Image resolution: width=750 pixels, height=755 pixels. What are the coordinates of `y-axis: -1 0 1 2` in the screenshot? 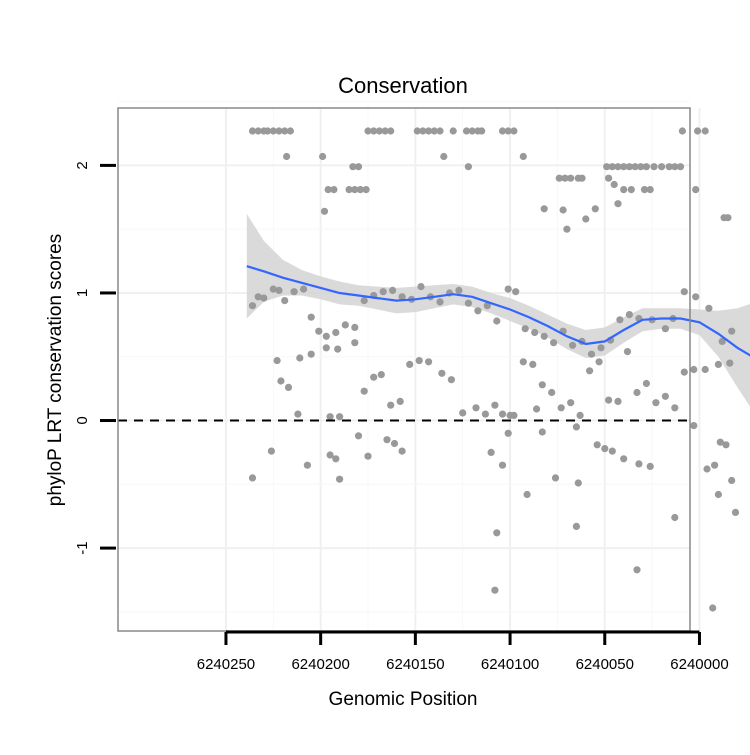 It's located at (95, 358).